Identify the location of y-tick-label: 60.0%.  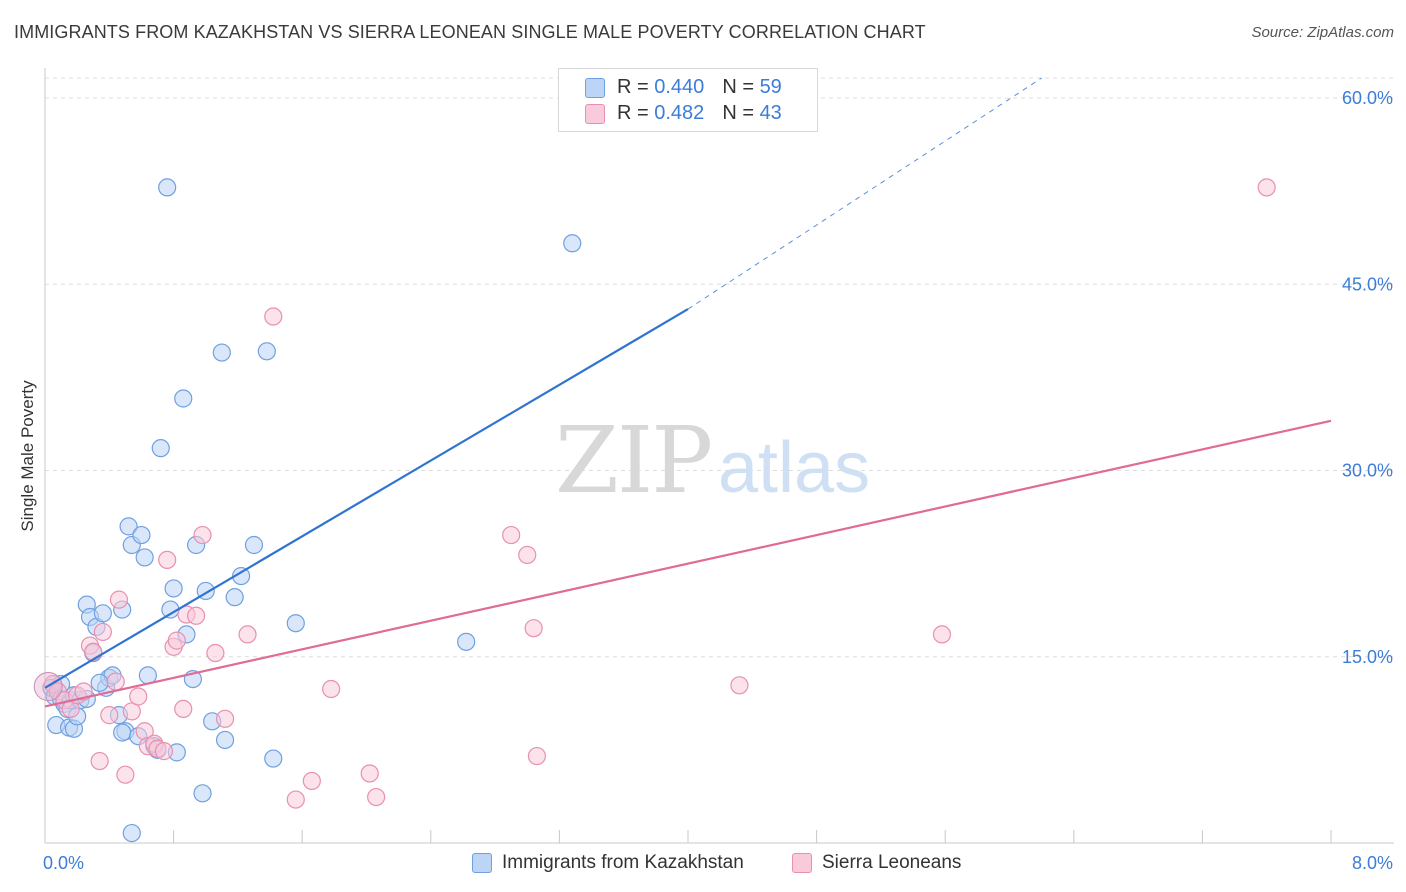
(1367, 98).